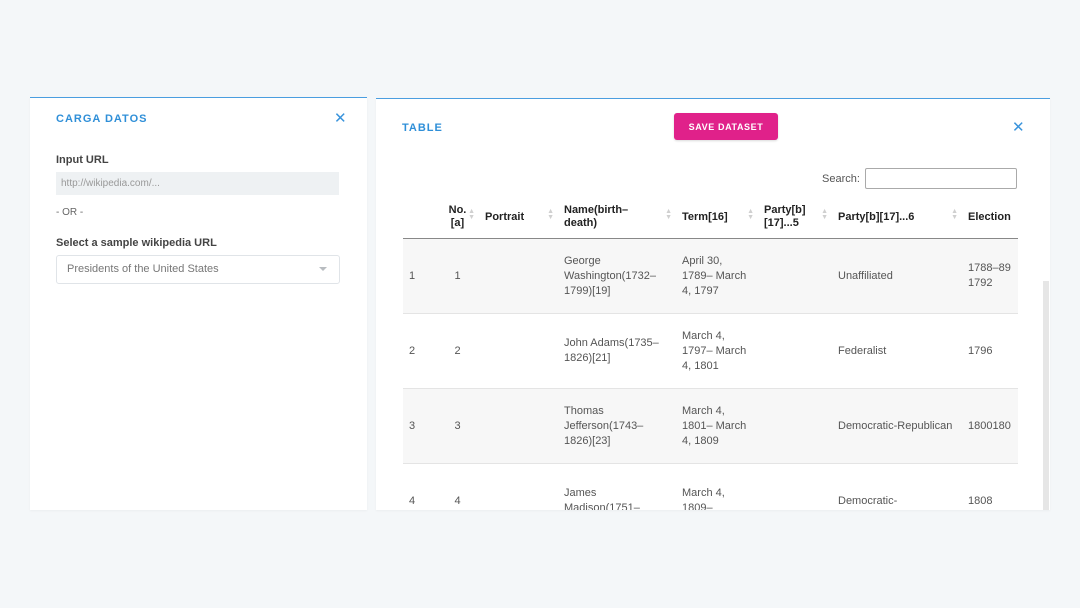 The width and height of the screenshot is (1080, 608). I want to click on cell-name: John Adams(1735–1826)[21], so click(617, 351).